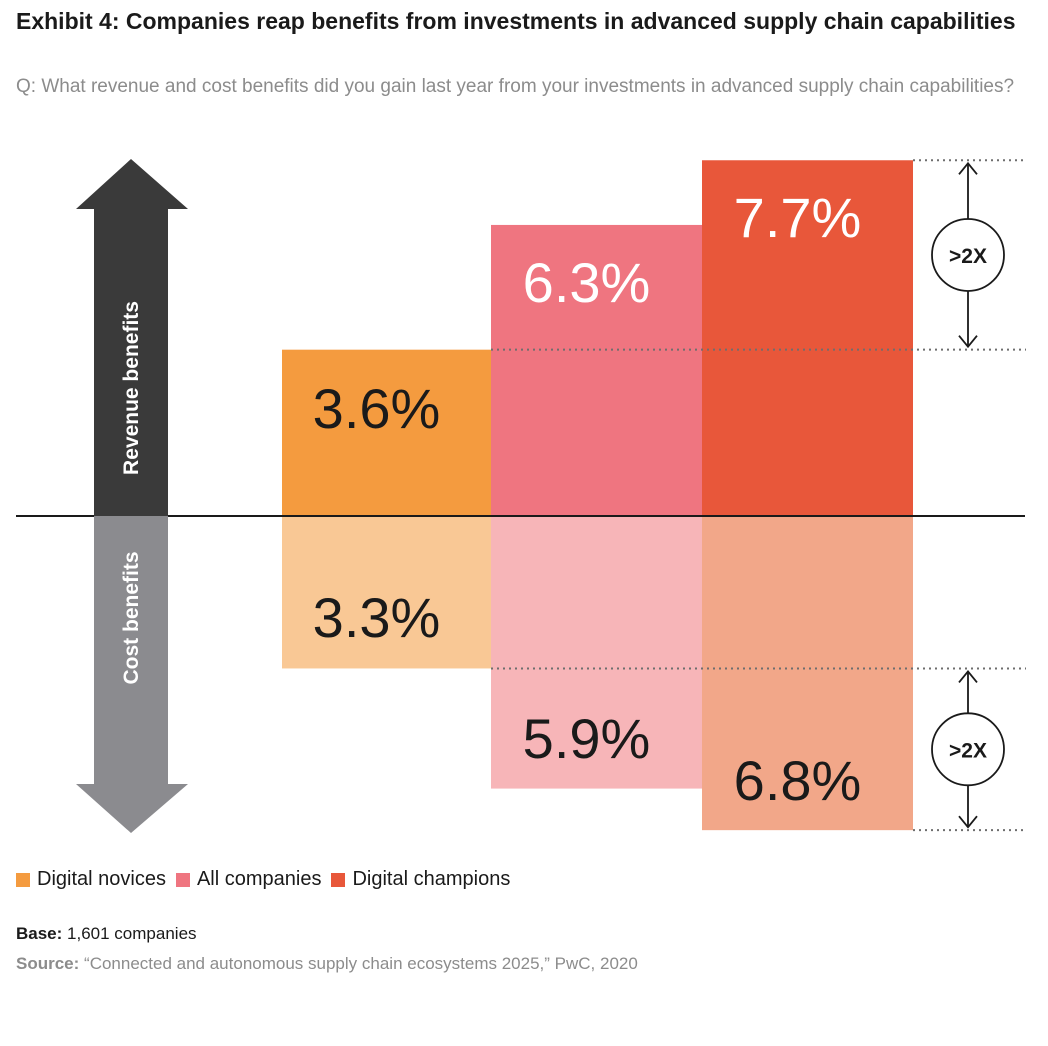 This screenshot has width=1048, height=1046. What do you see at coordinates (131, 617) in the screenshot?
I see `cost-axis-label: Cost benefits` at bounding box center [131, 617].